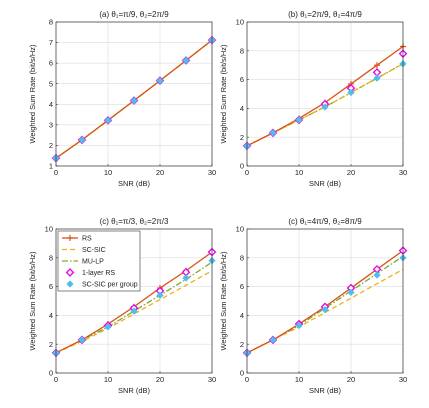 This screenshot has width=429, height=408. What do you see at coordinates (51, 124) in the screenshot?
I see `y-tick-label: 3` at bounding box center [51, 124].